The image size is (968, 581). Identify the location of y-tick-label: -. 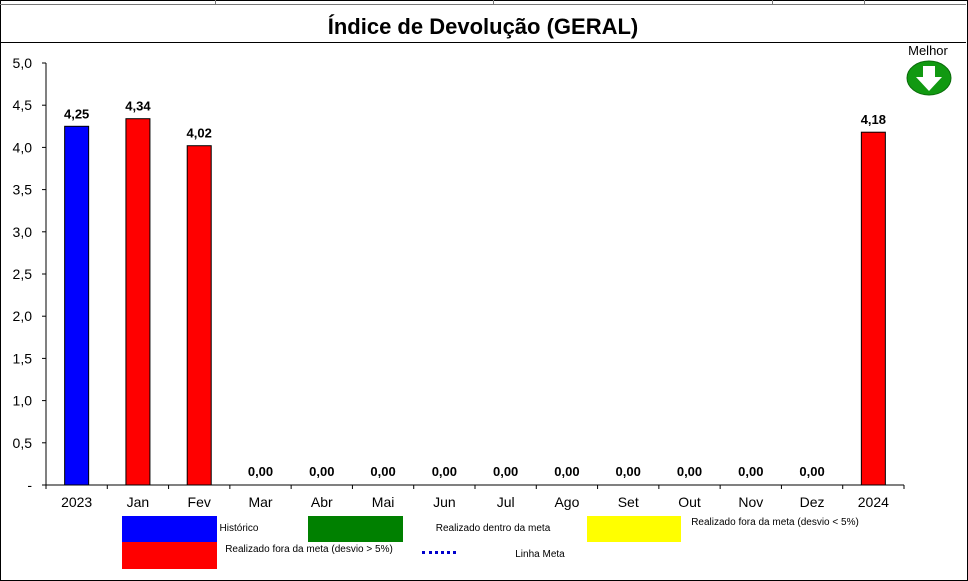
(29, 485).